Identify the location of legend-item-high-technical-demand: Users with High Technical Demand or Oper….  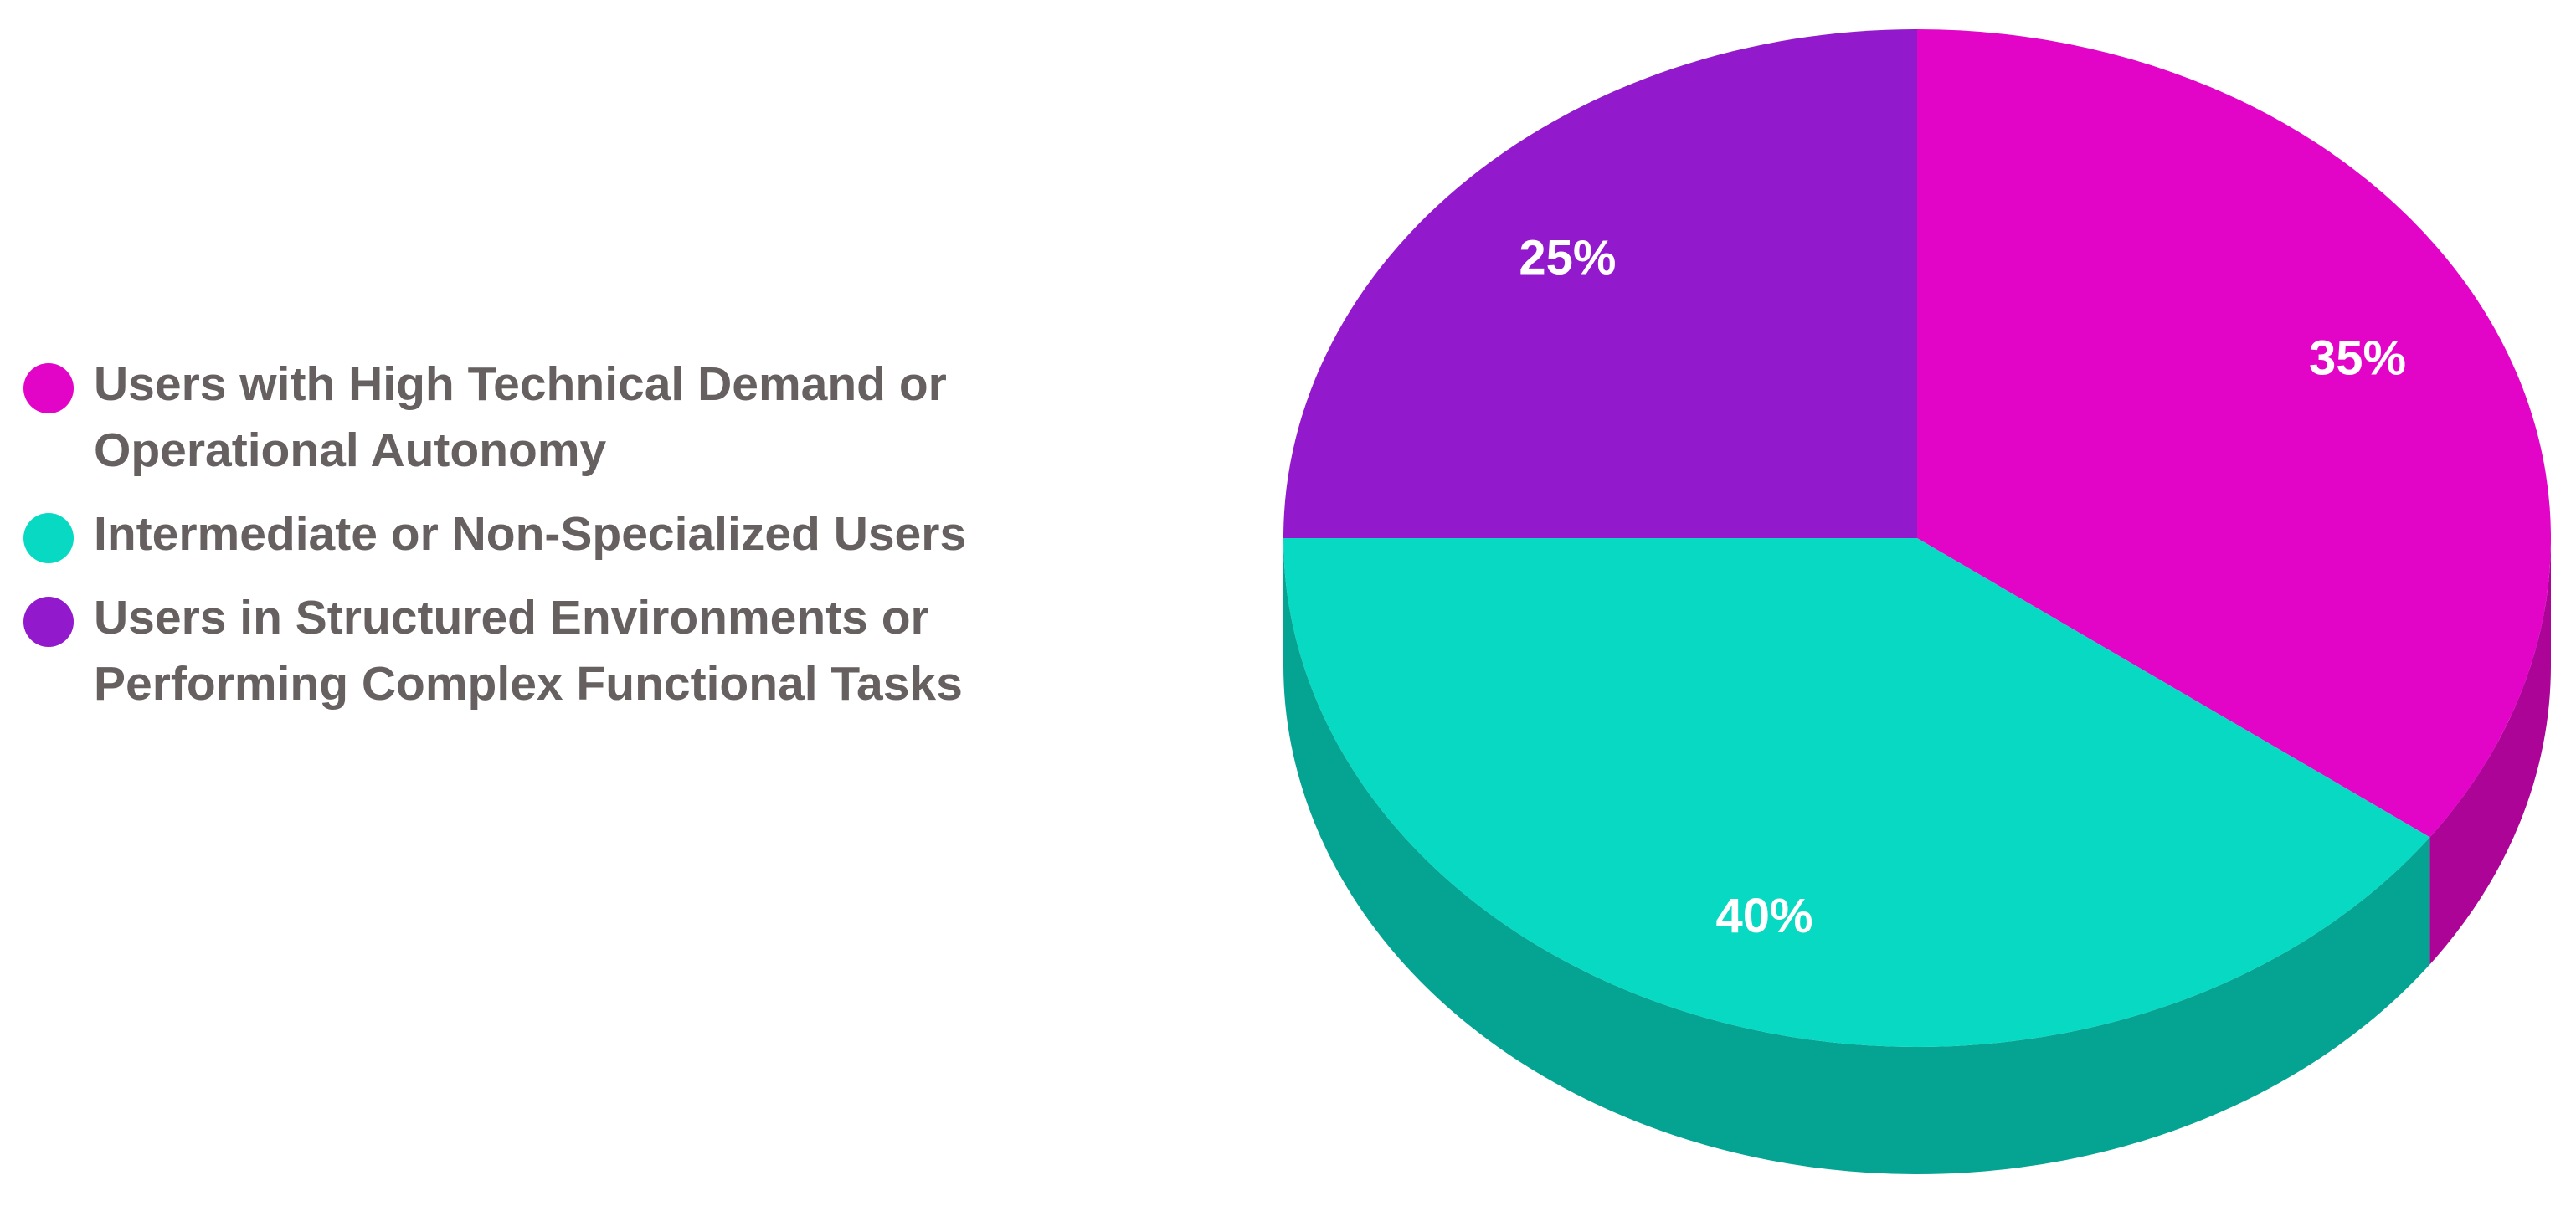
(517, 418).